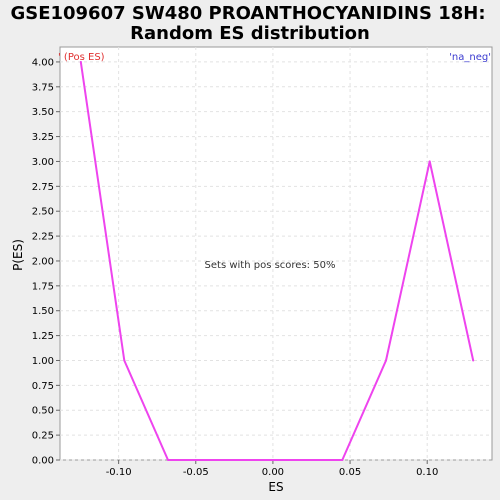  What do you see at coordinates (43, 162) in the screenshot?
I see `y-tick-label: 3.00` at bounding box center [43, 162].